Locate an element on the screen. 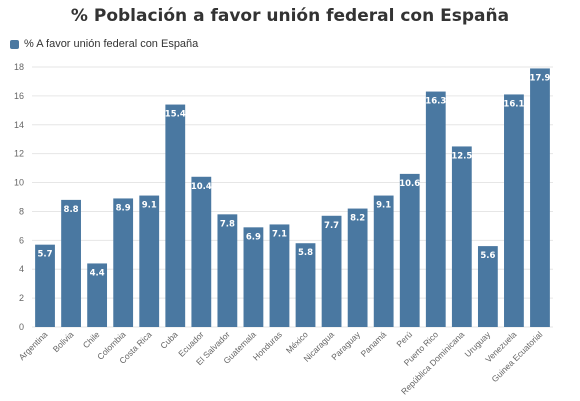 The width and height of the screenshot is (580, 401). data-label: 10.6 is located at coordinates (409, 184).